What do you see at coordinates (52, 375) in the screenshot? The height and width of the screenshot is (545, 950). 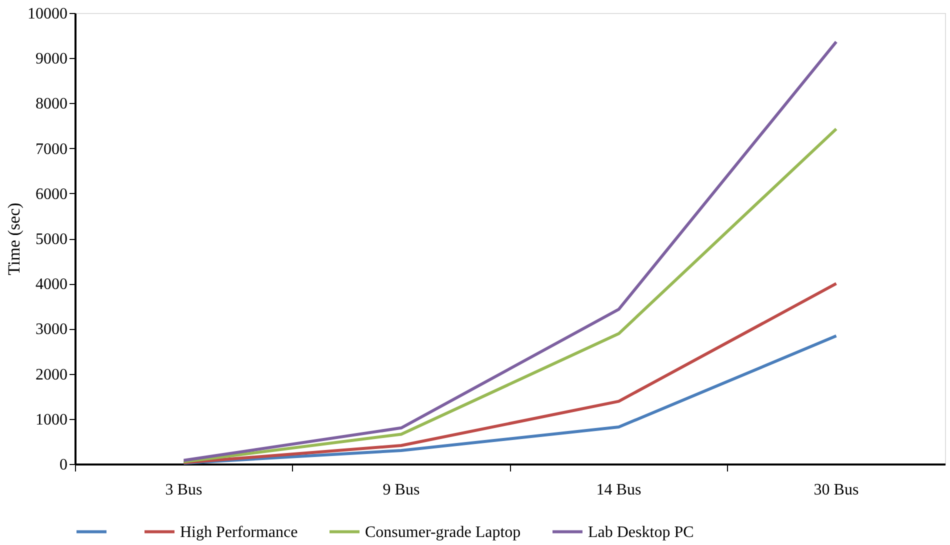 I see `y-tick-label: 2000` at bounding box center [52, 375].